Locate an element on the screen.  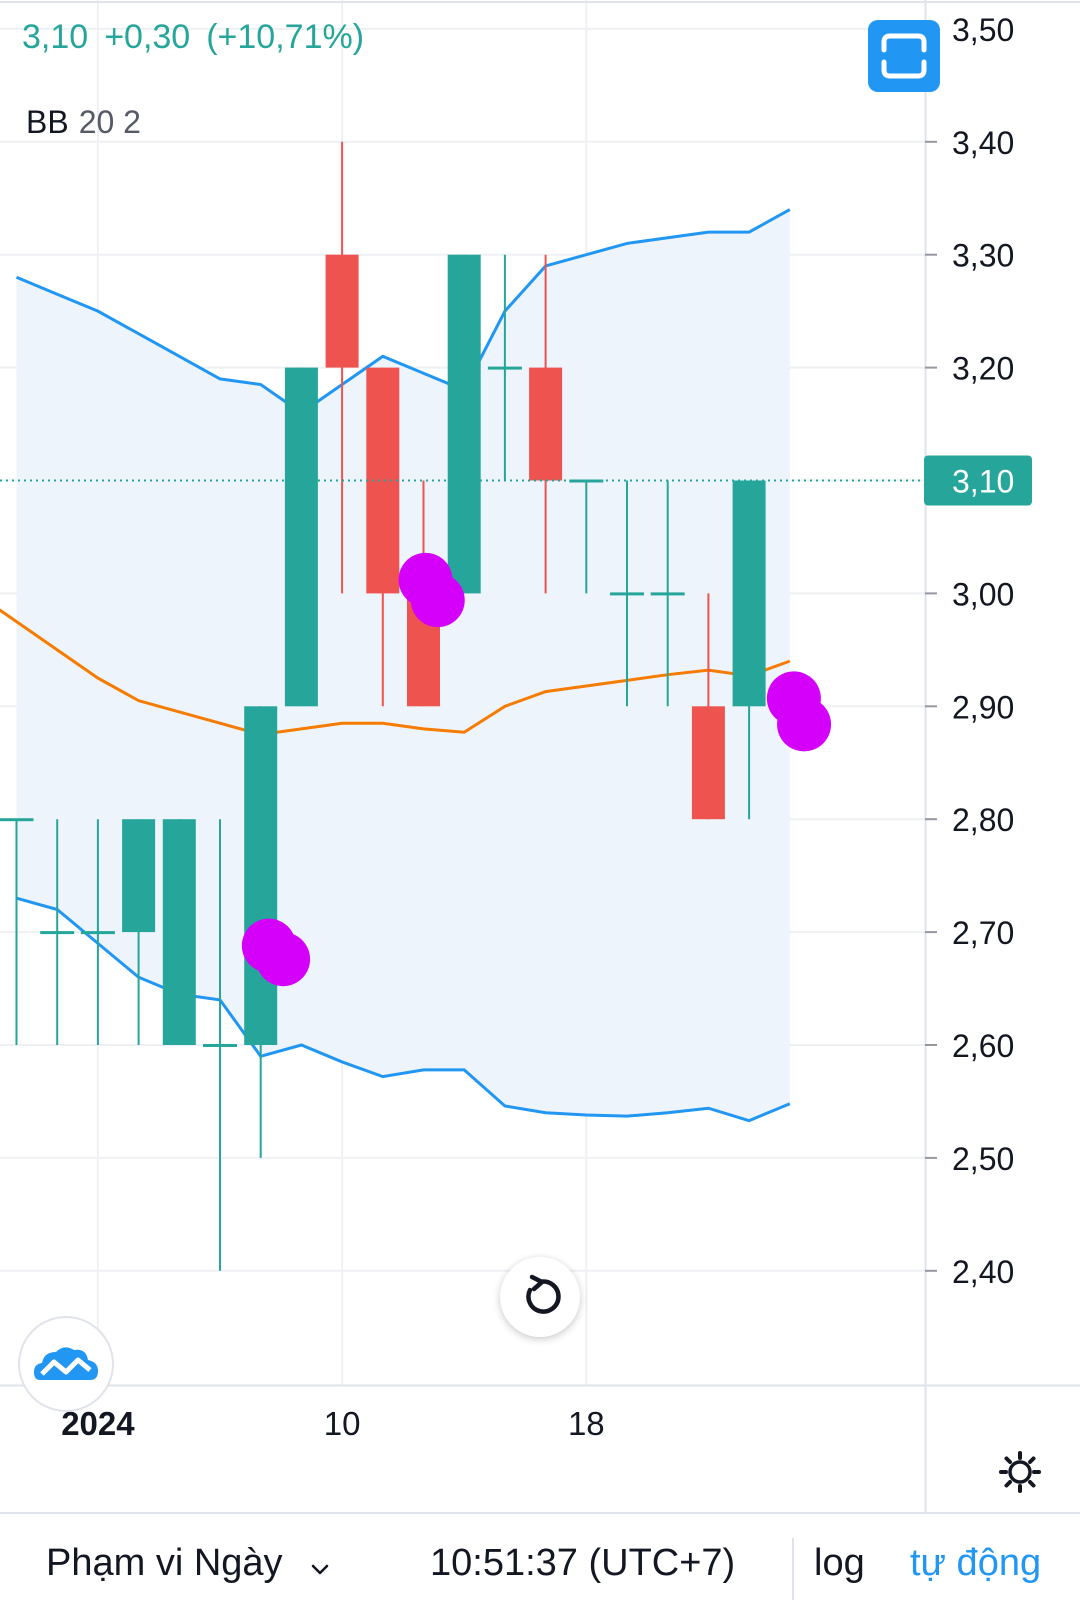
time-tick-label: 10 is located at coordinates (342, 1423).